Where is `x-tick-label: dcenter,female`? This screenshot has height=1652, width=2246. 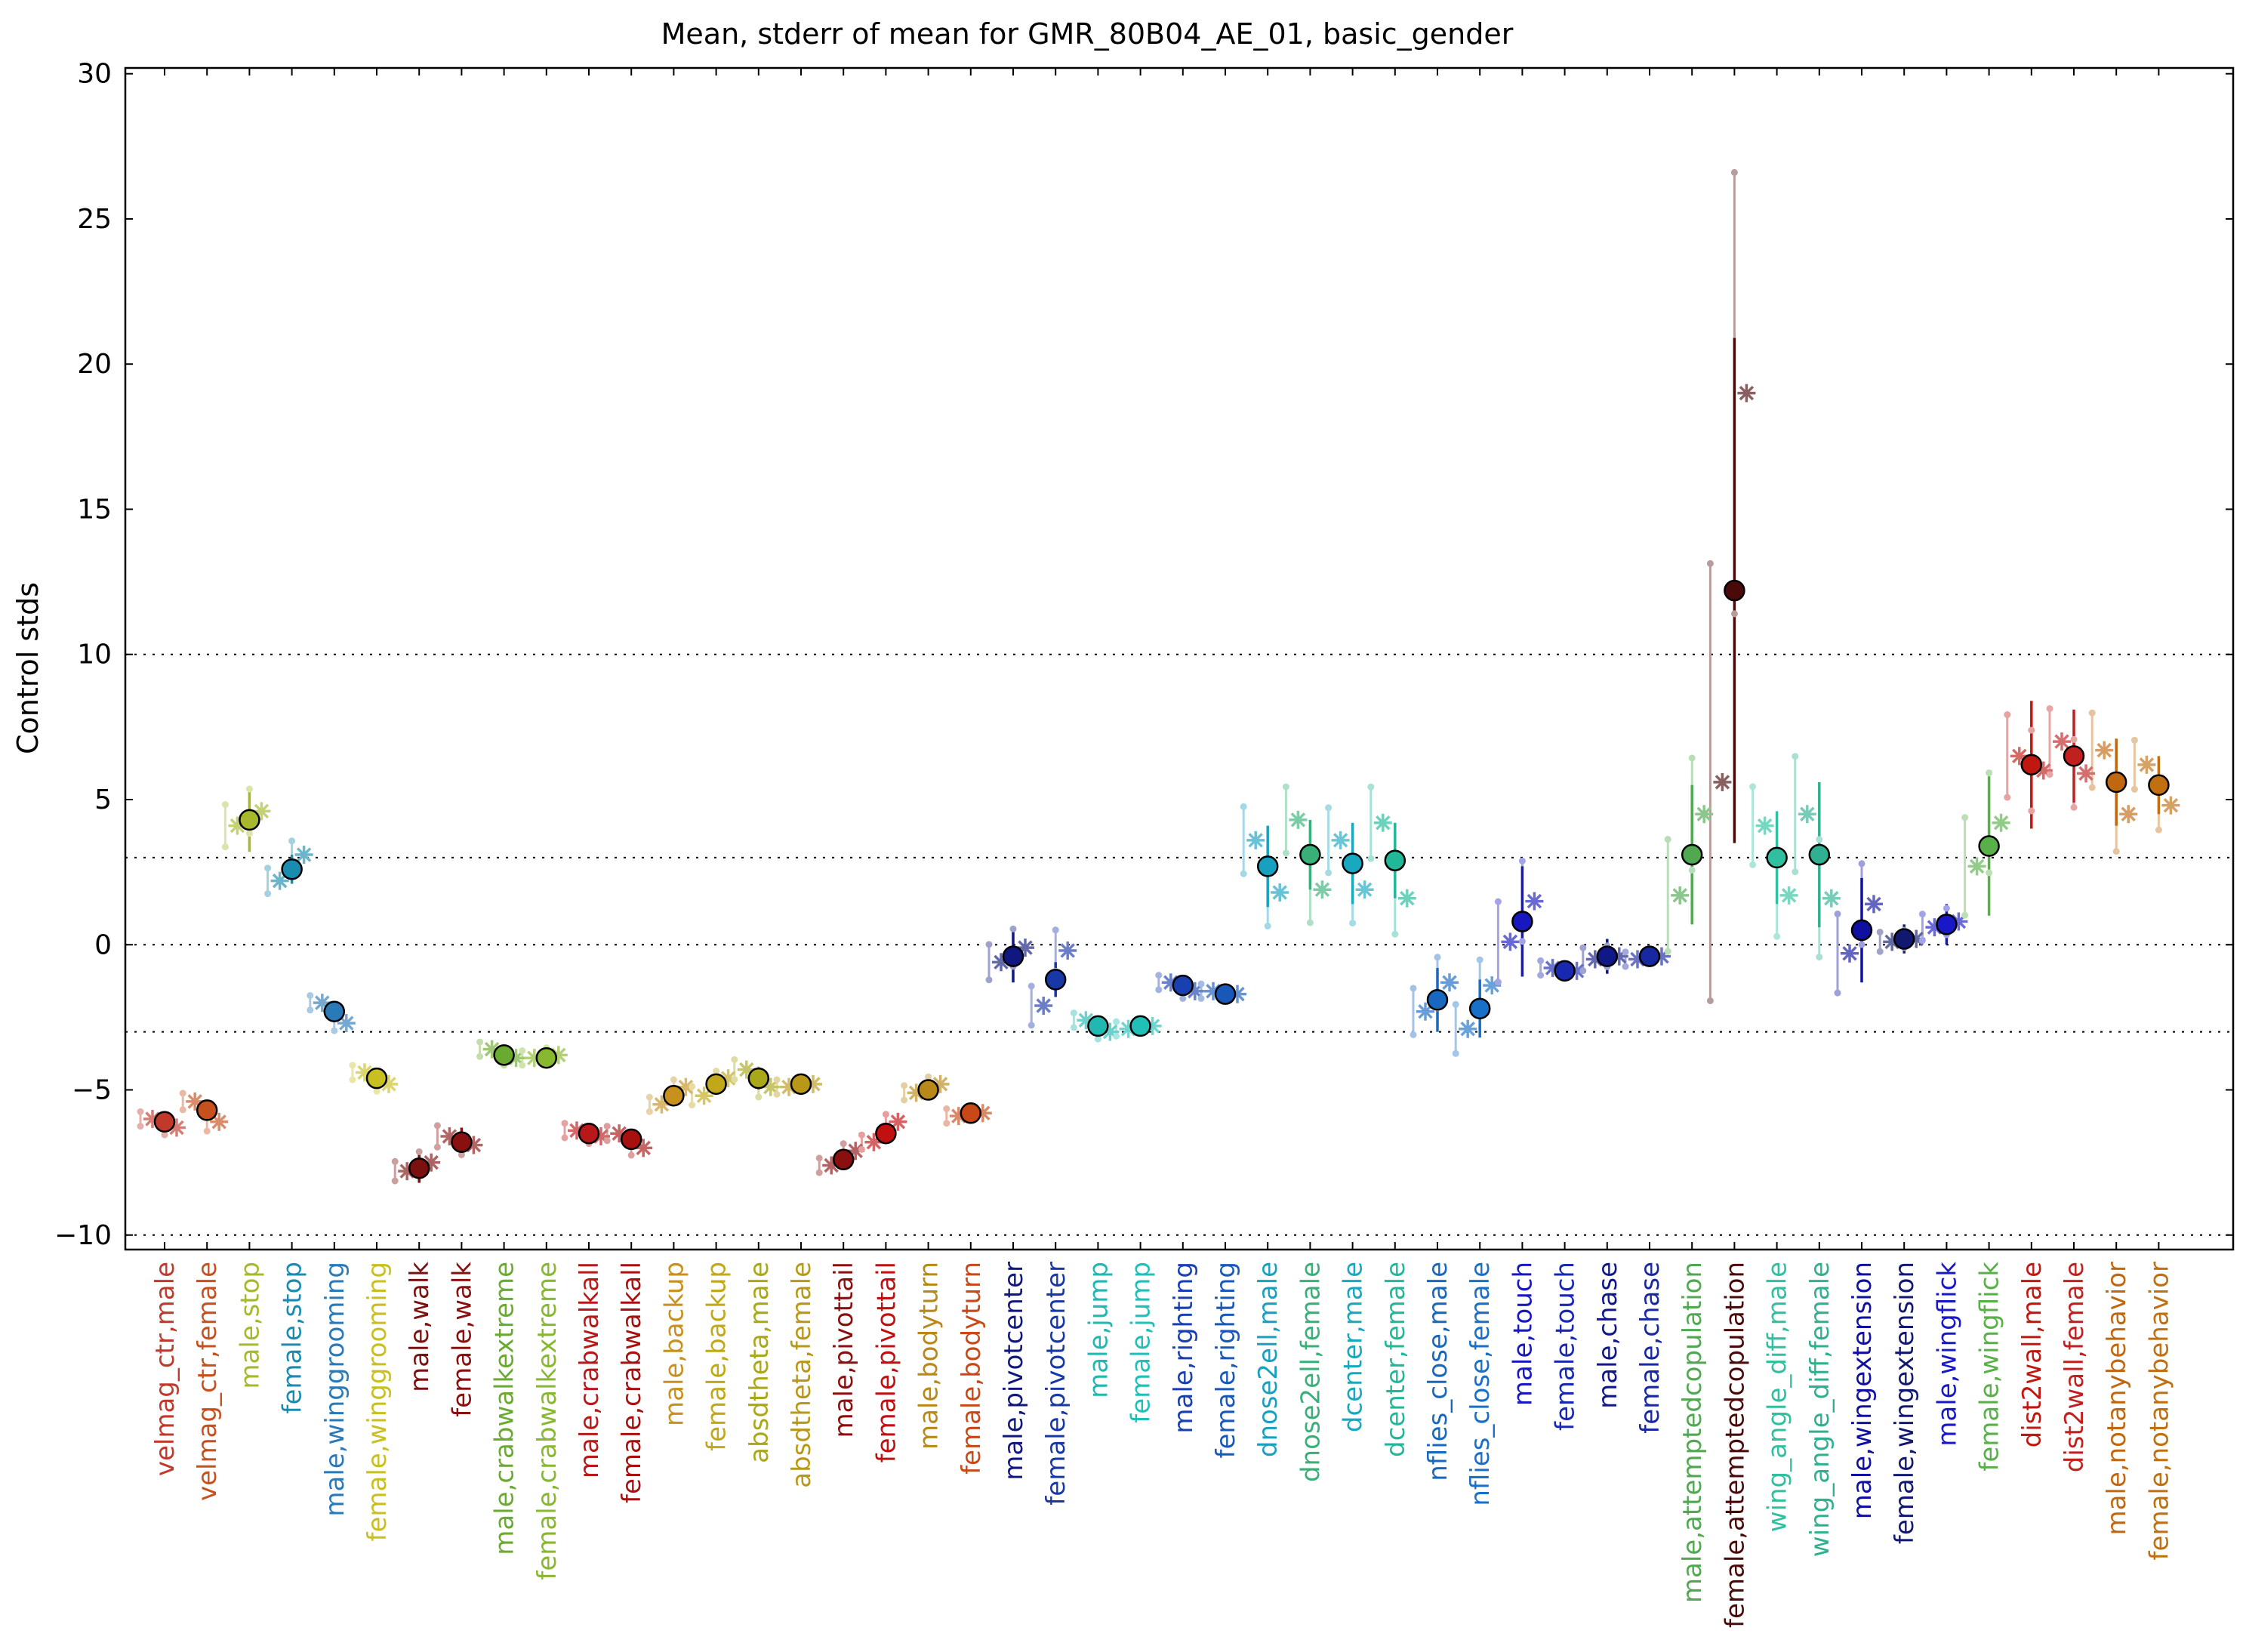
x-tick-label: dcenter,female is located at coordinates (1396, 1360).